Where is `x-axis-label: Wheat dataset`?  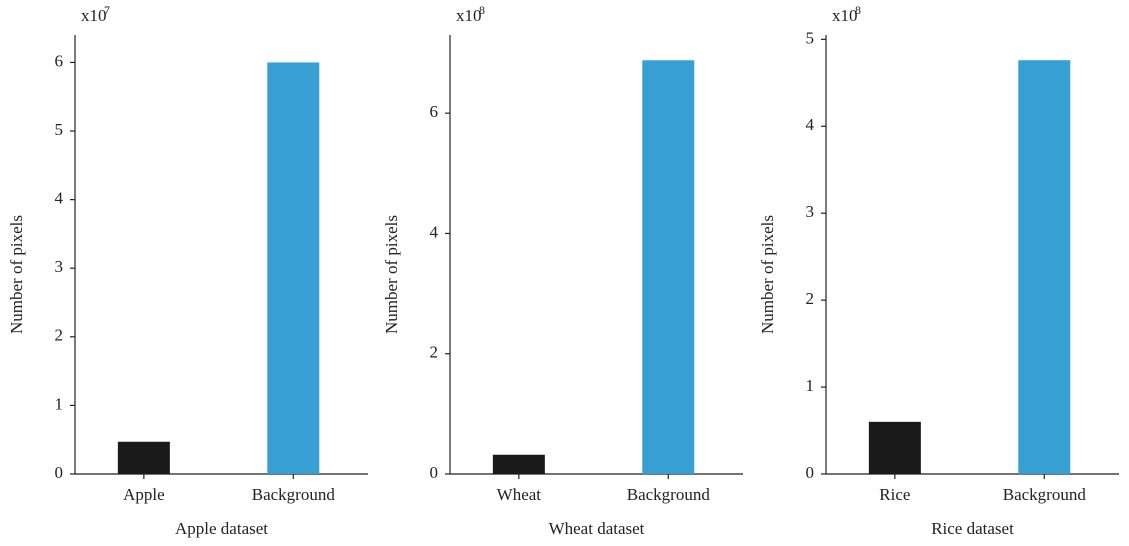
x-axis-label: Wheat dataset is located at coordinates (597, 528).